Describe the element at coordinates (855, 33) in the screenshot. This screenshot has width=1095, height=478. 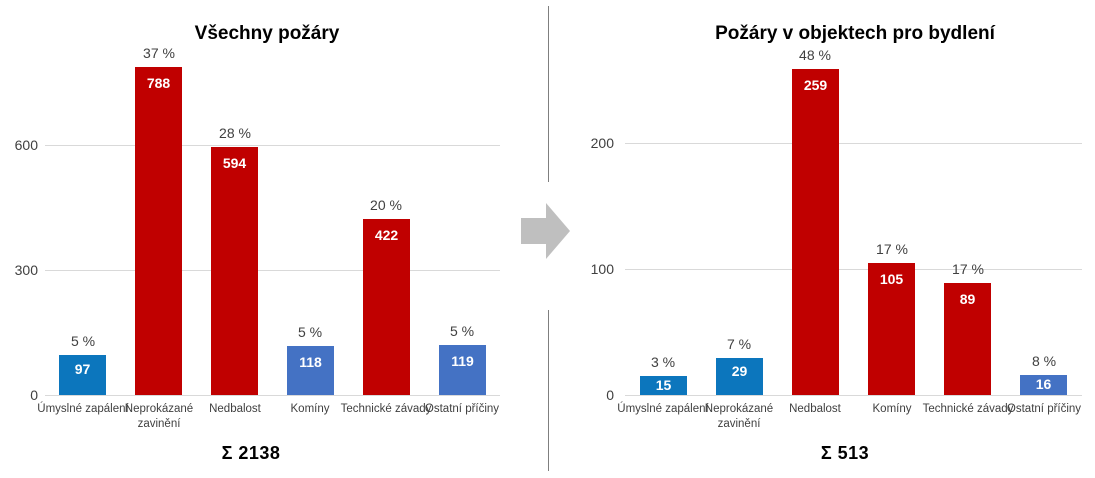
I see `chart-title-residential-fires: Požáry v objektech pro bydlení` at that location.